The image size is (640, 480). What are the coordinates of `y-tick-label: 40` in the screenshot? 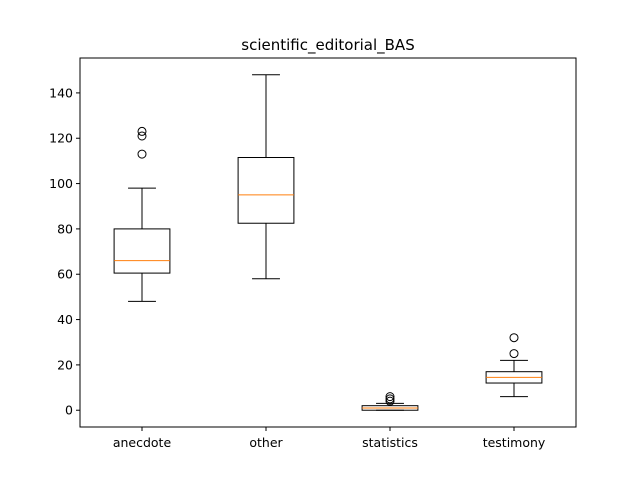 It's located at (65, 319).